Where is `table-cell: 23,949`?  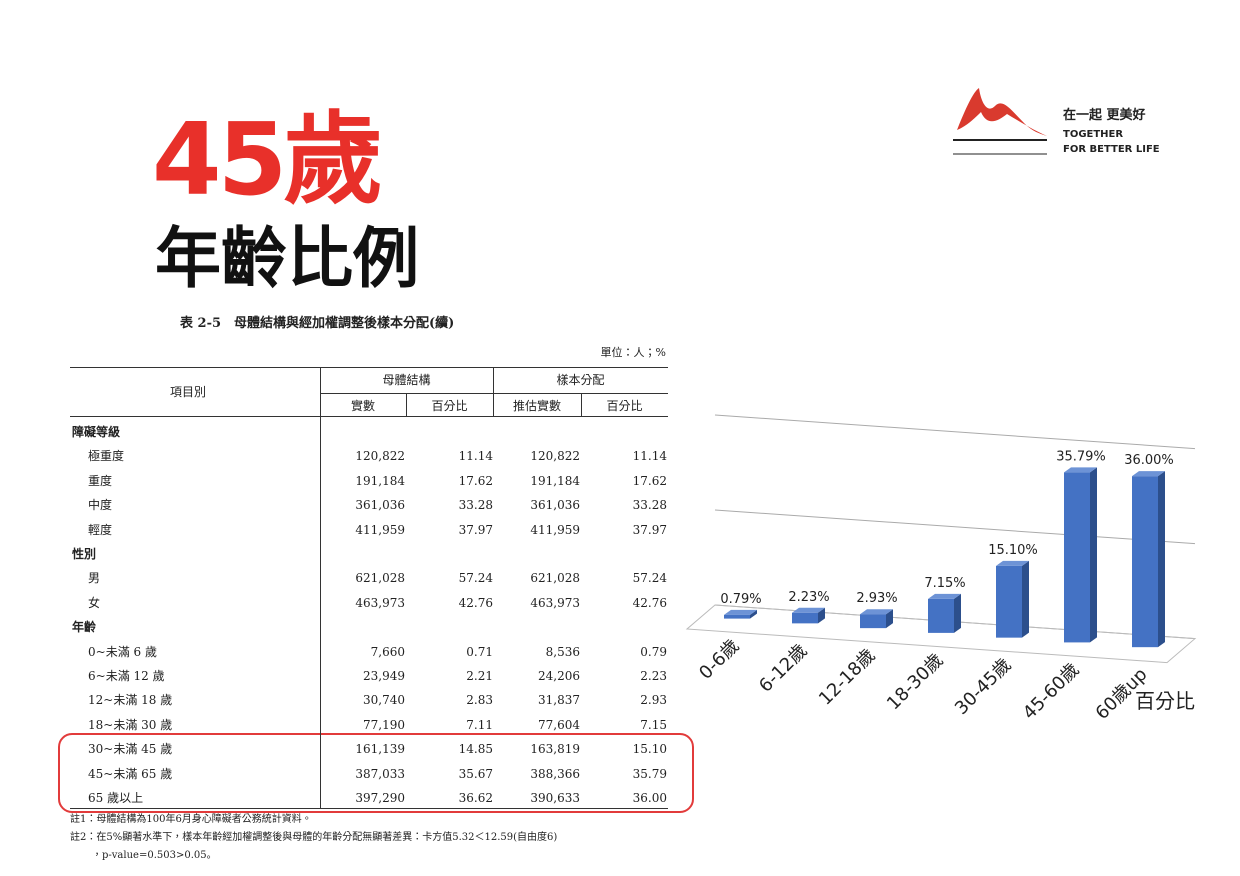 table-cell: 23,949 is located at coordinates (384, 676).